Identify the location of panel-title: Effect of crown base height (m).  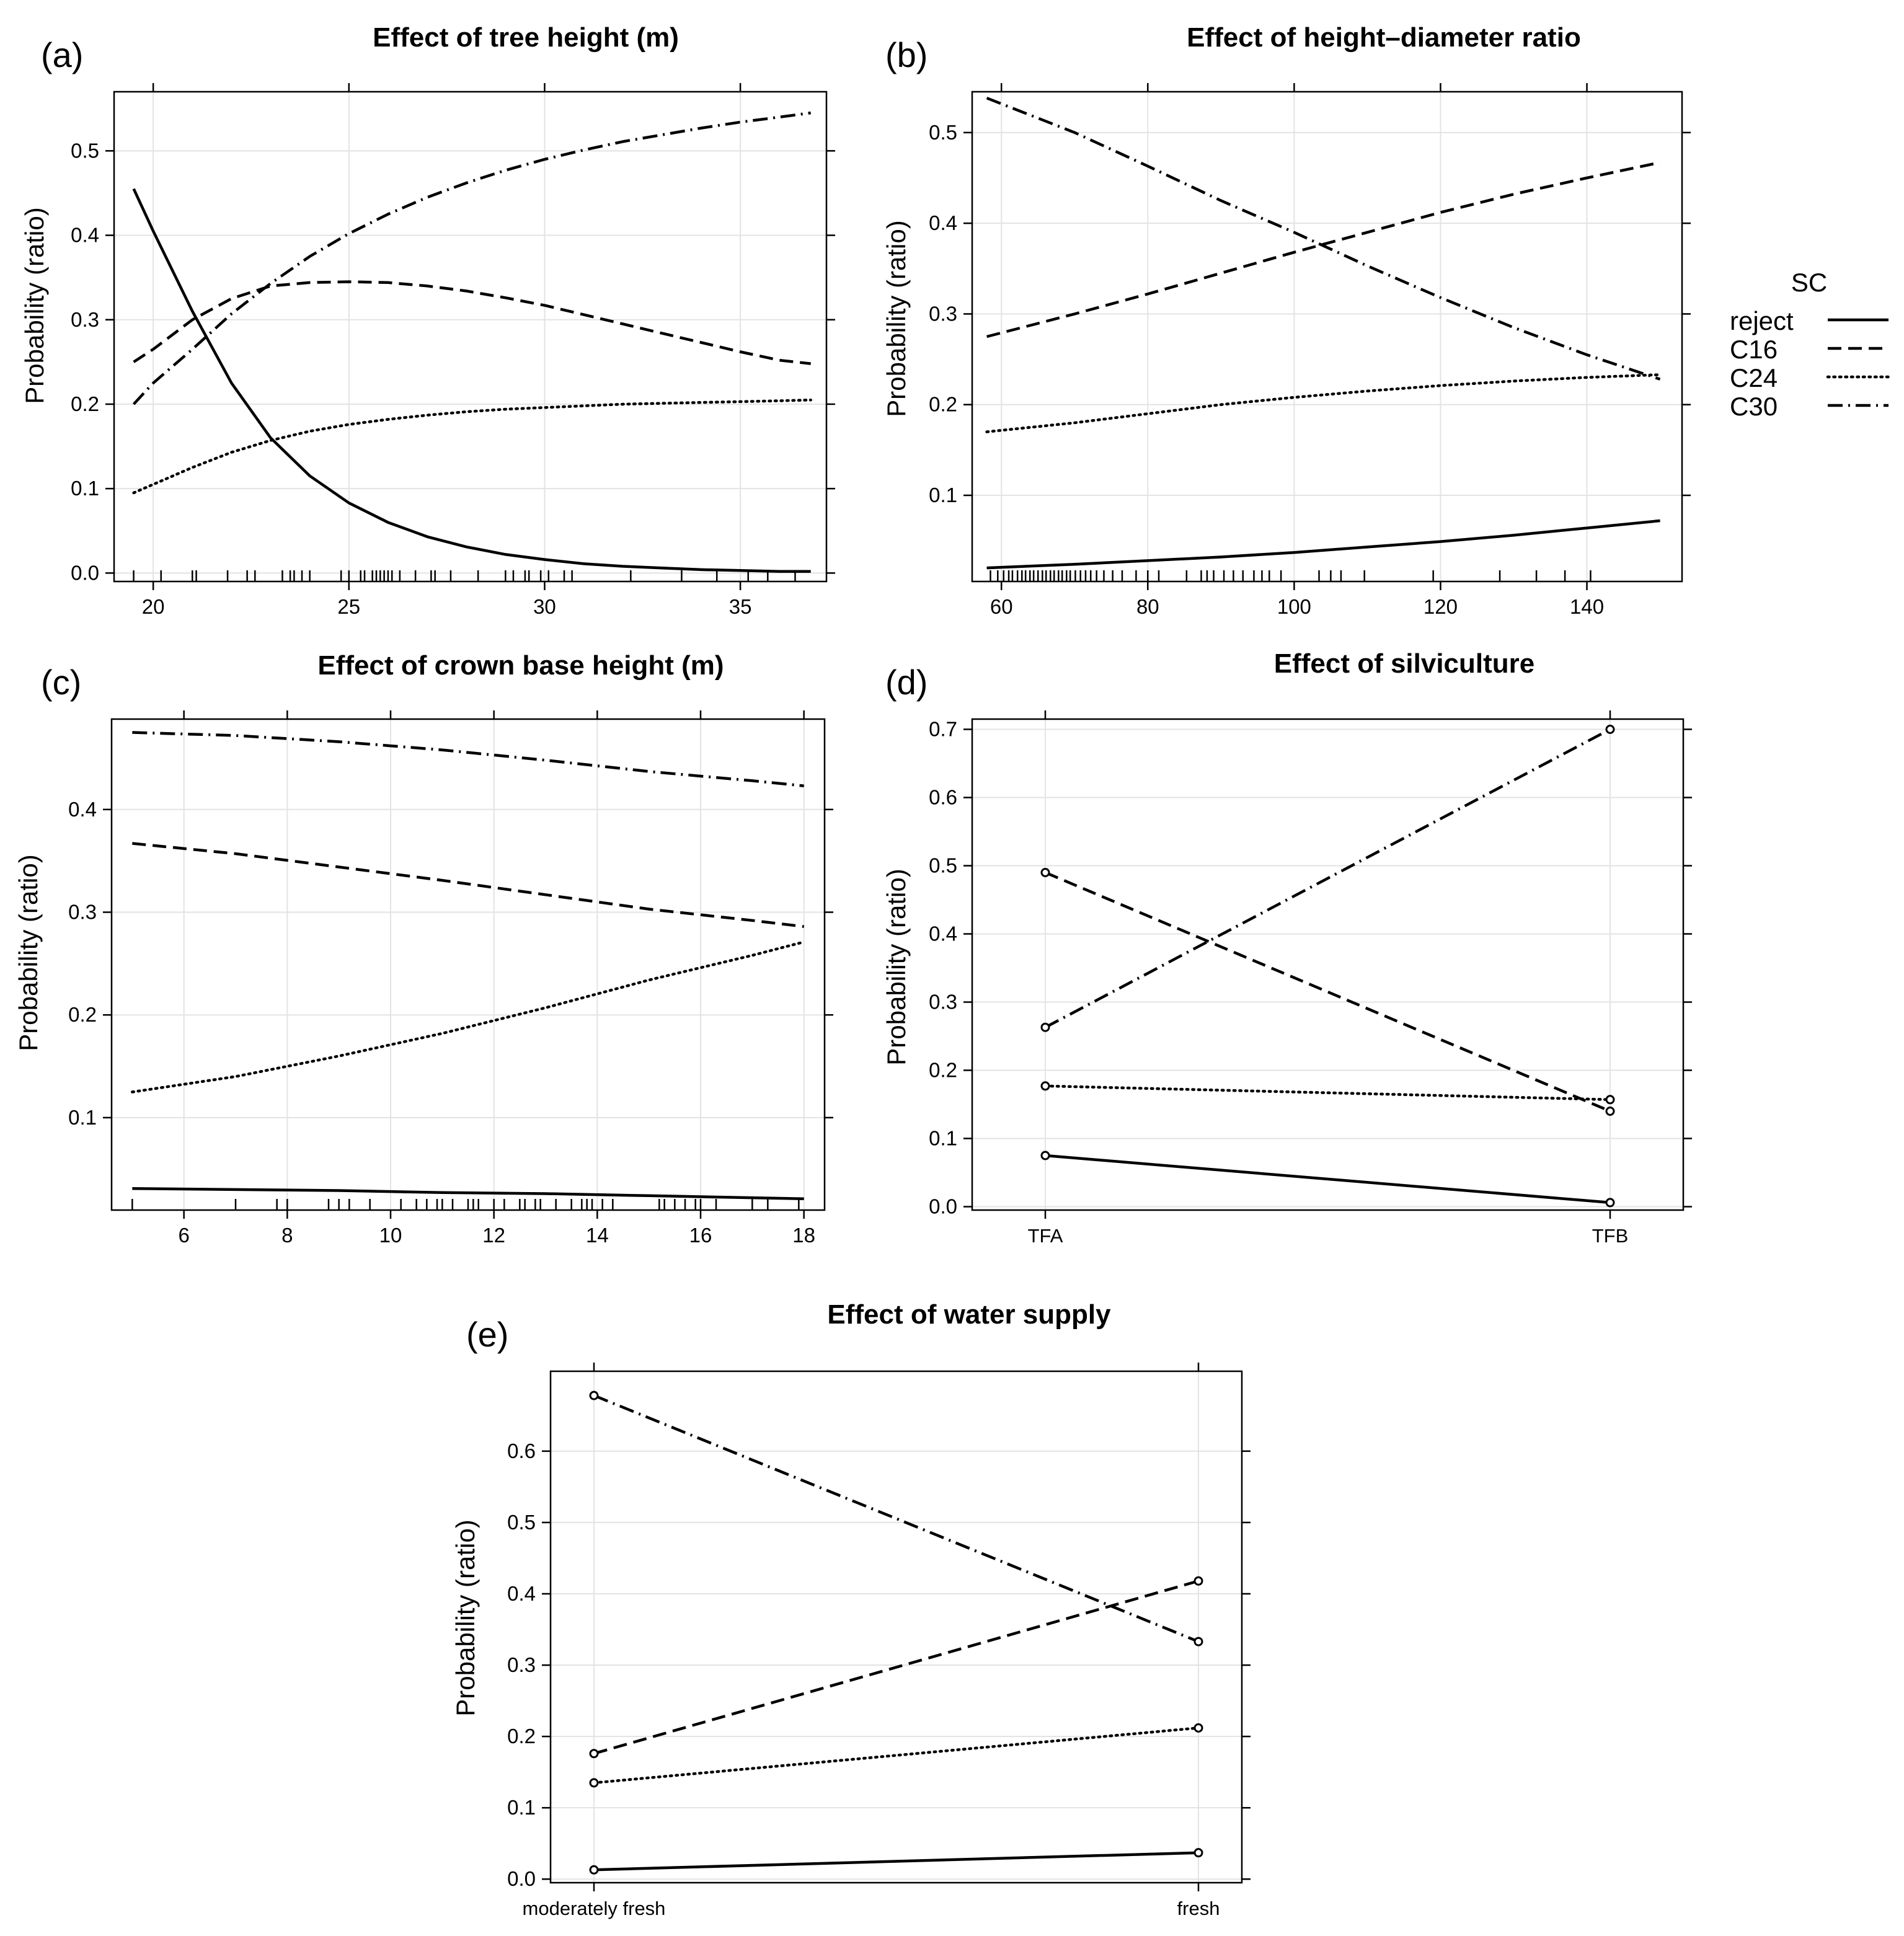
(521, 665).